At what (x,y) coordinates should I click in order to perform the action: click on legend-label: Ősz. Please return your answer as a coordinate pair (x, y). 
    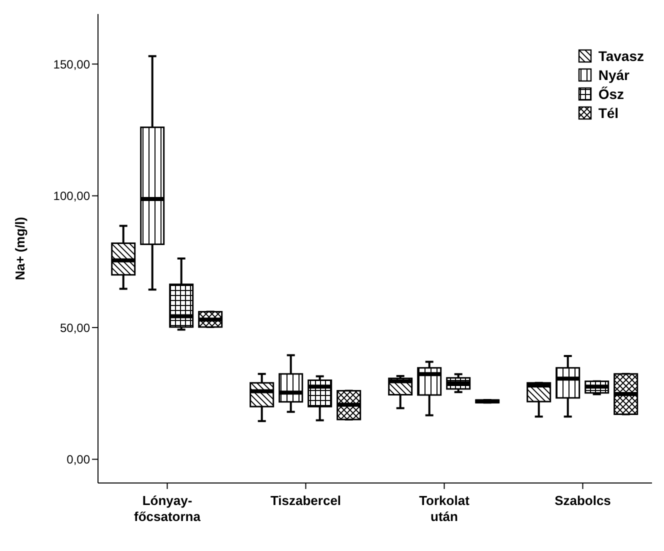
    Looking at the image, I should click on (611, 94).